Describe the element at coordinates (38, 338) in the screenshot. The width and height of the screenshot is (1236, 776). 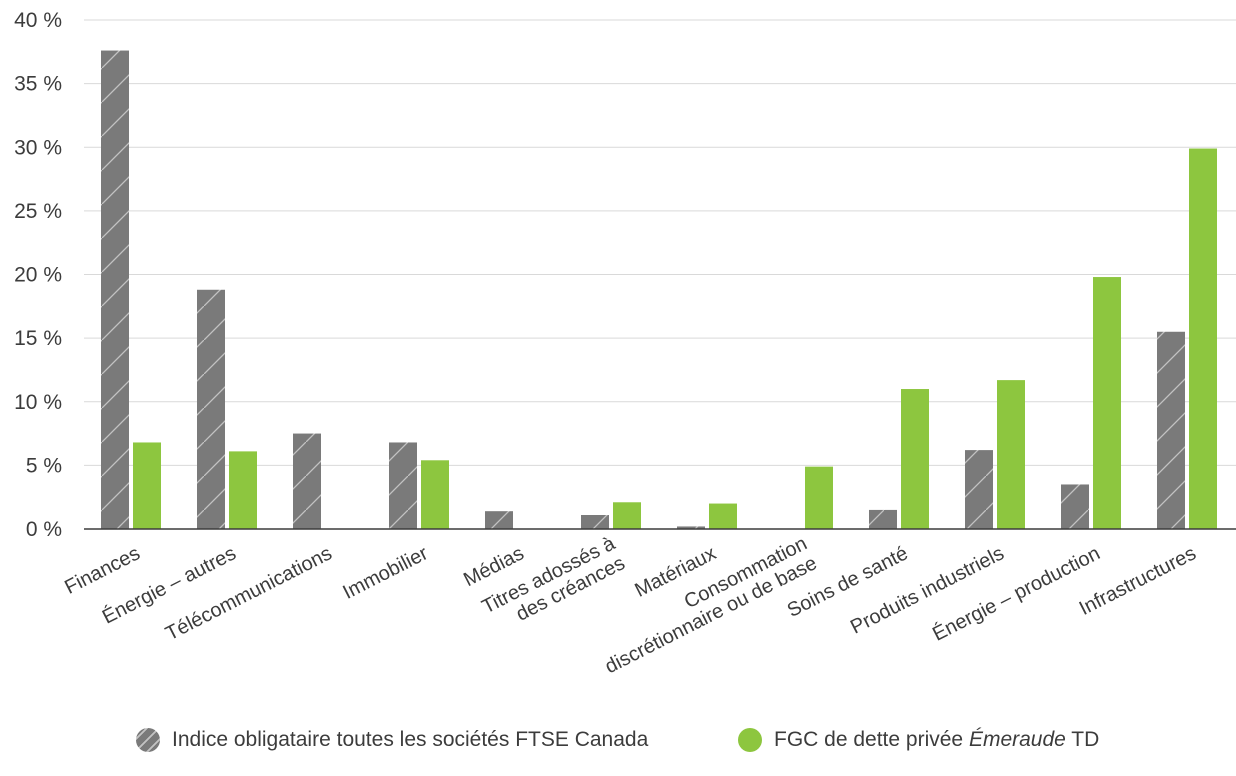
I see `y-tick-label: 15 %` at that location.